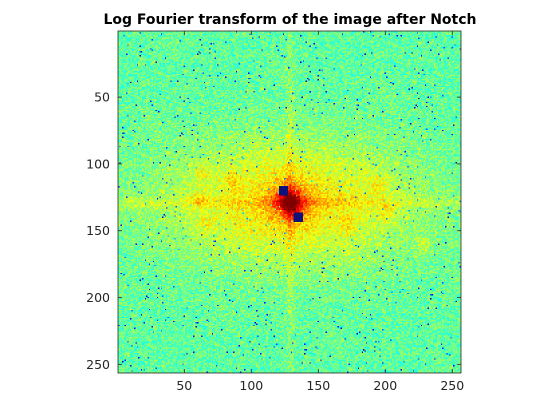 This screenshot has height=420, width=560. Describe the element at coordinates (98, 230) in the screenshot. I see `y-tick-label: 150` at that location.